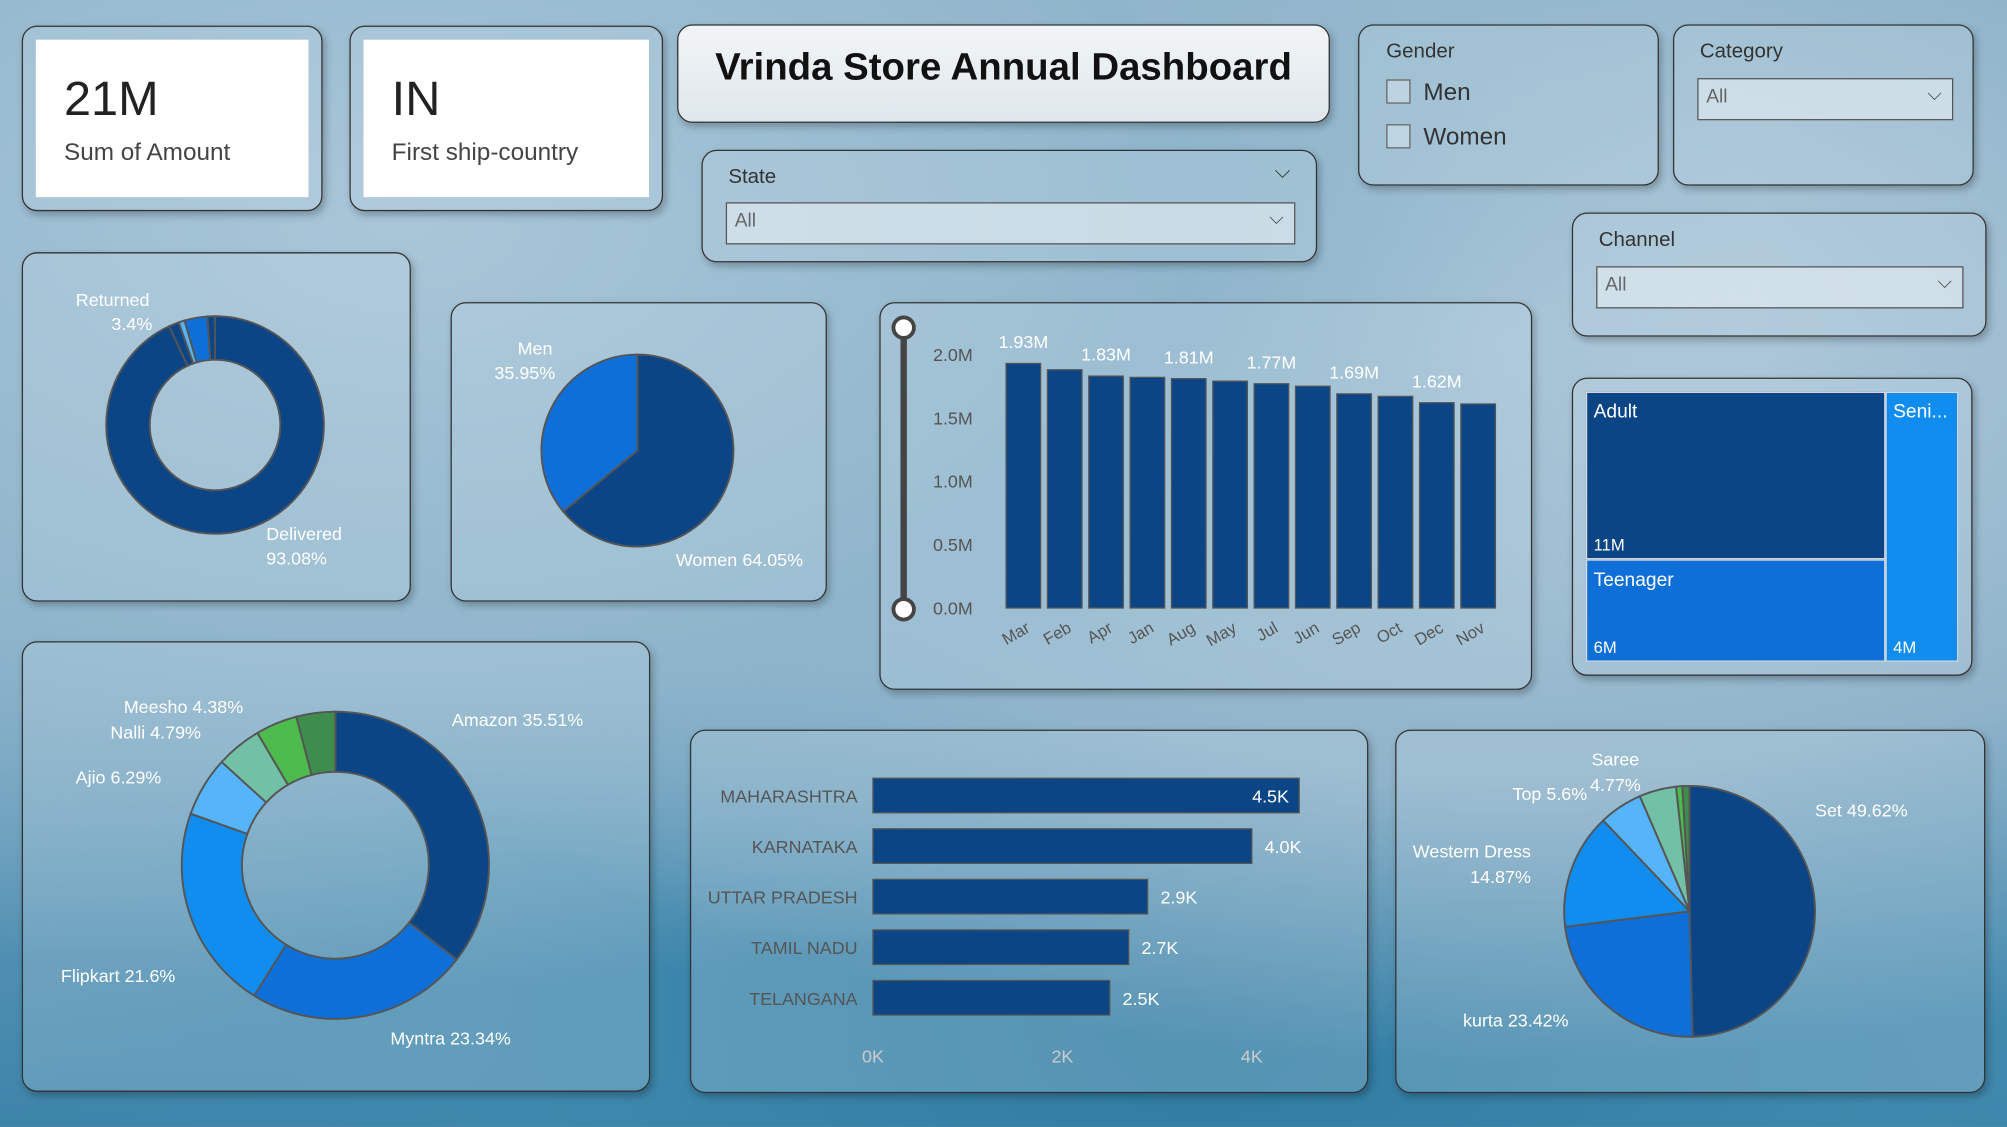 The width and height of the screenshot is (2007, 1127). I want to click on treemap-teenager, so click(1735, 610).